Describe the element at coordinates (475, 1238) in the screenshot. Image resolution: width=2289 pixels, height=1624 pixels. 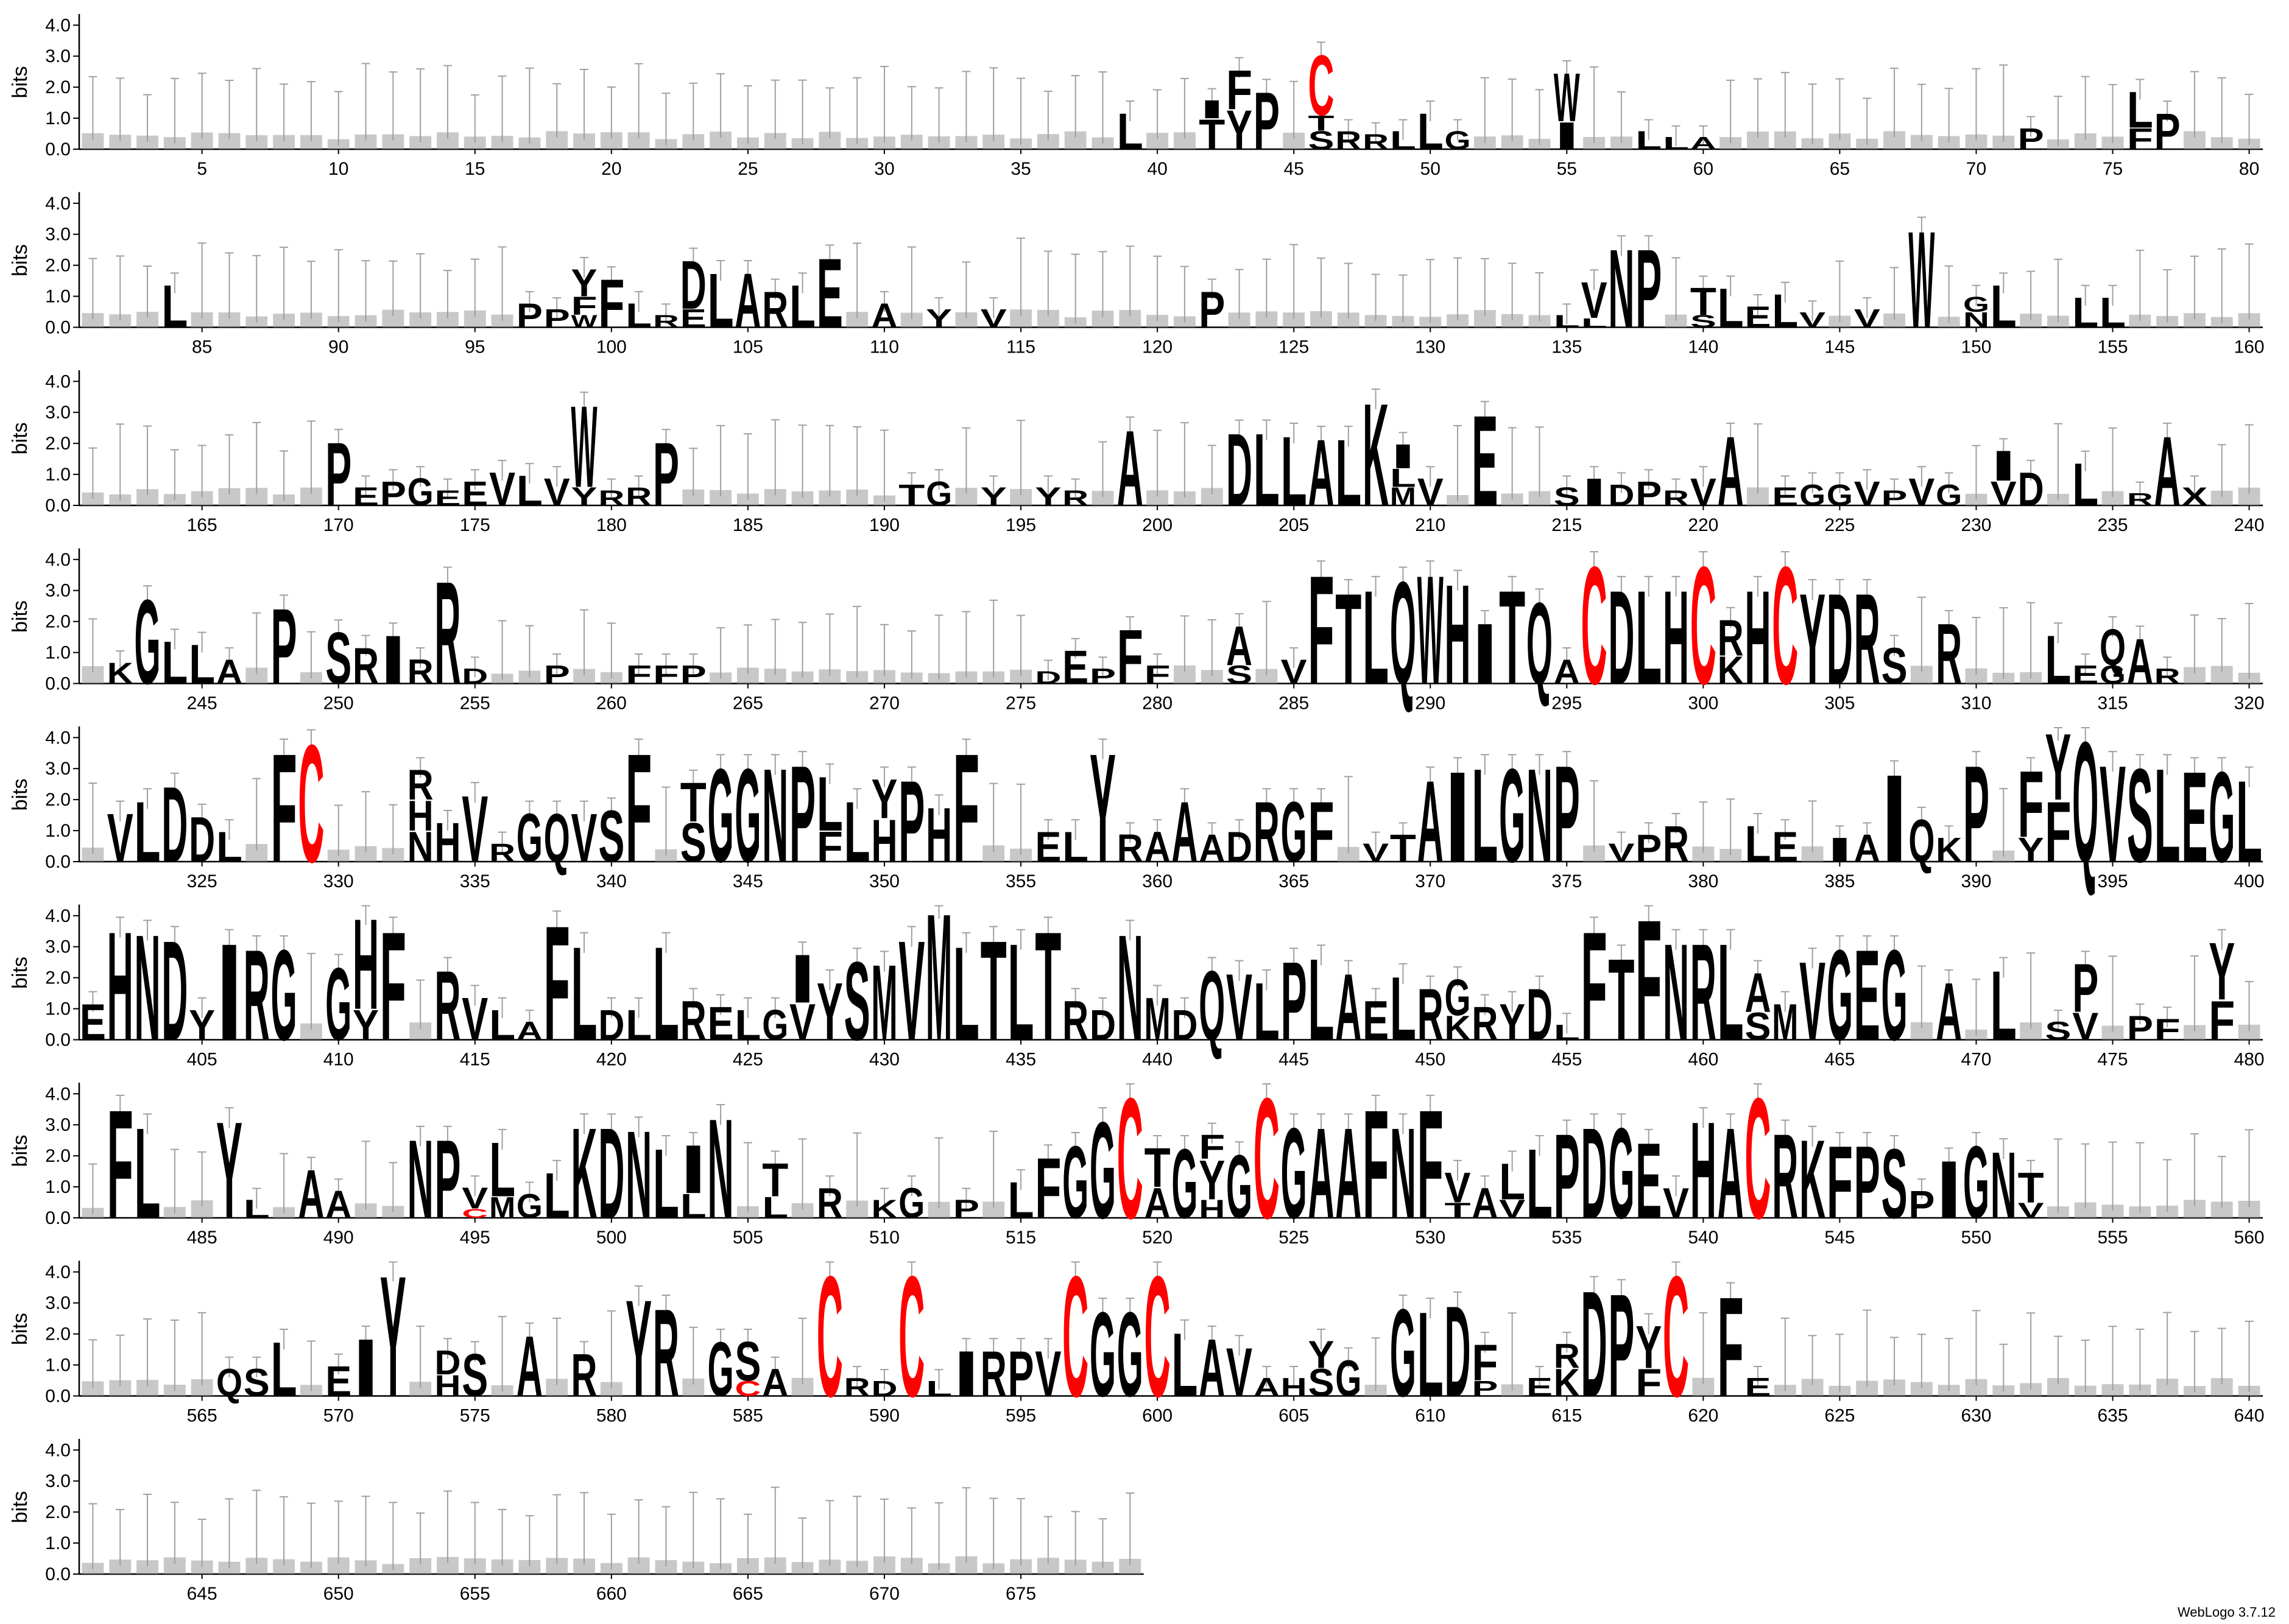
I see `x-tick-label: 495` at that location.